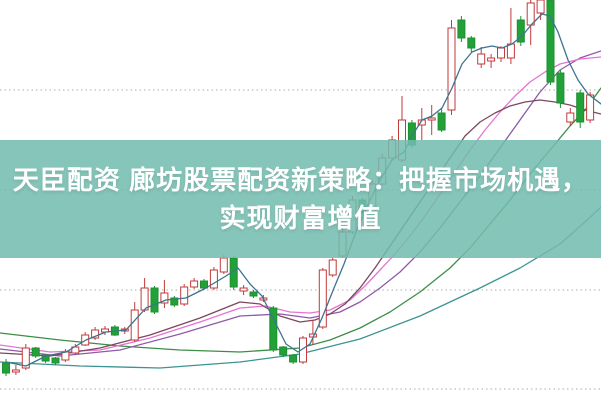 The image size is (601, 401). What do you see at coordinates (300, 180) in the screenshot?
I see `banner-title-line-1: 天臣配资 廊坊股票配资新策略：把握市场机遇，` at bounding box center [300, 180].